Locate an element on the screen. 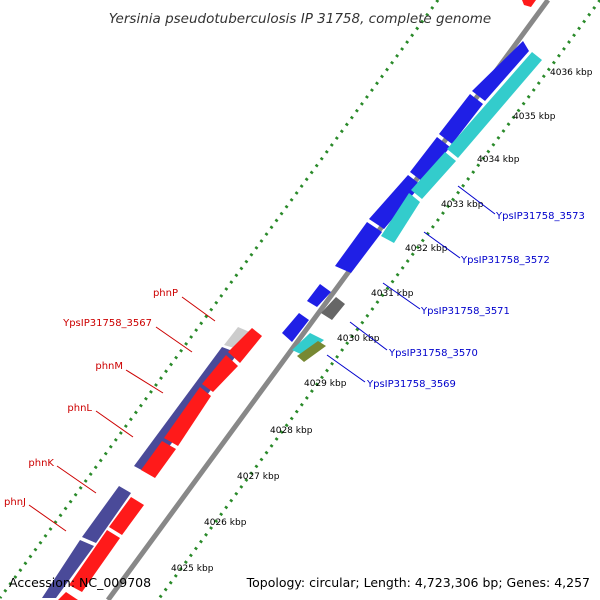 The width and height of the screenshot is (600, 600). right-leaders is located at coordinates (411, 284).